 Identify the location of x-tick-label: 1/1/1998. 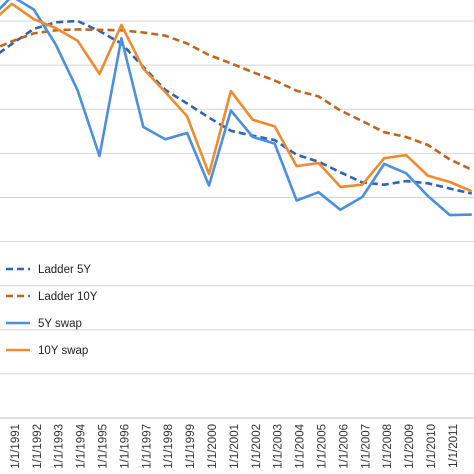
(169, 446).